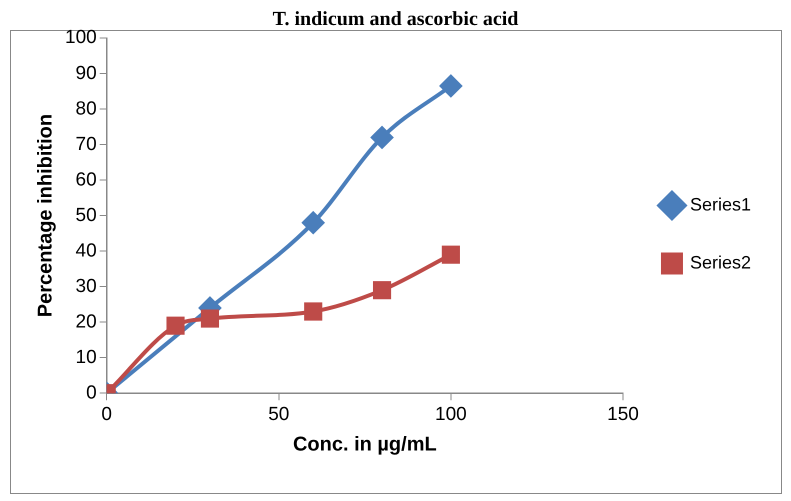  I want to click on x-tick-label: 50, so click(279, 414).